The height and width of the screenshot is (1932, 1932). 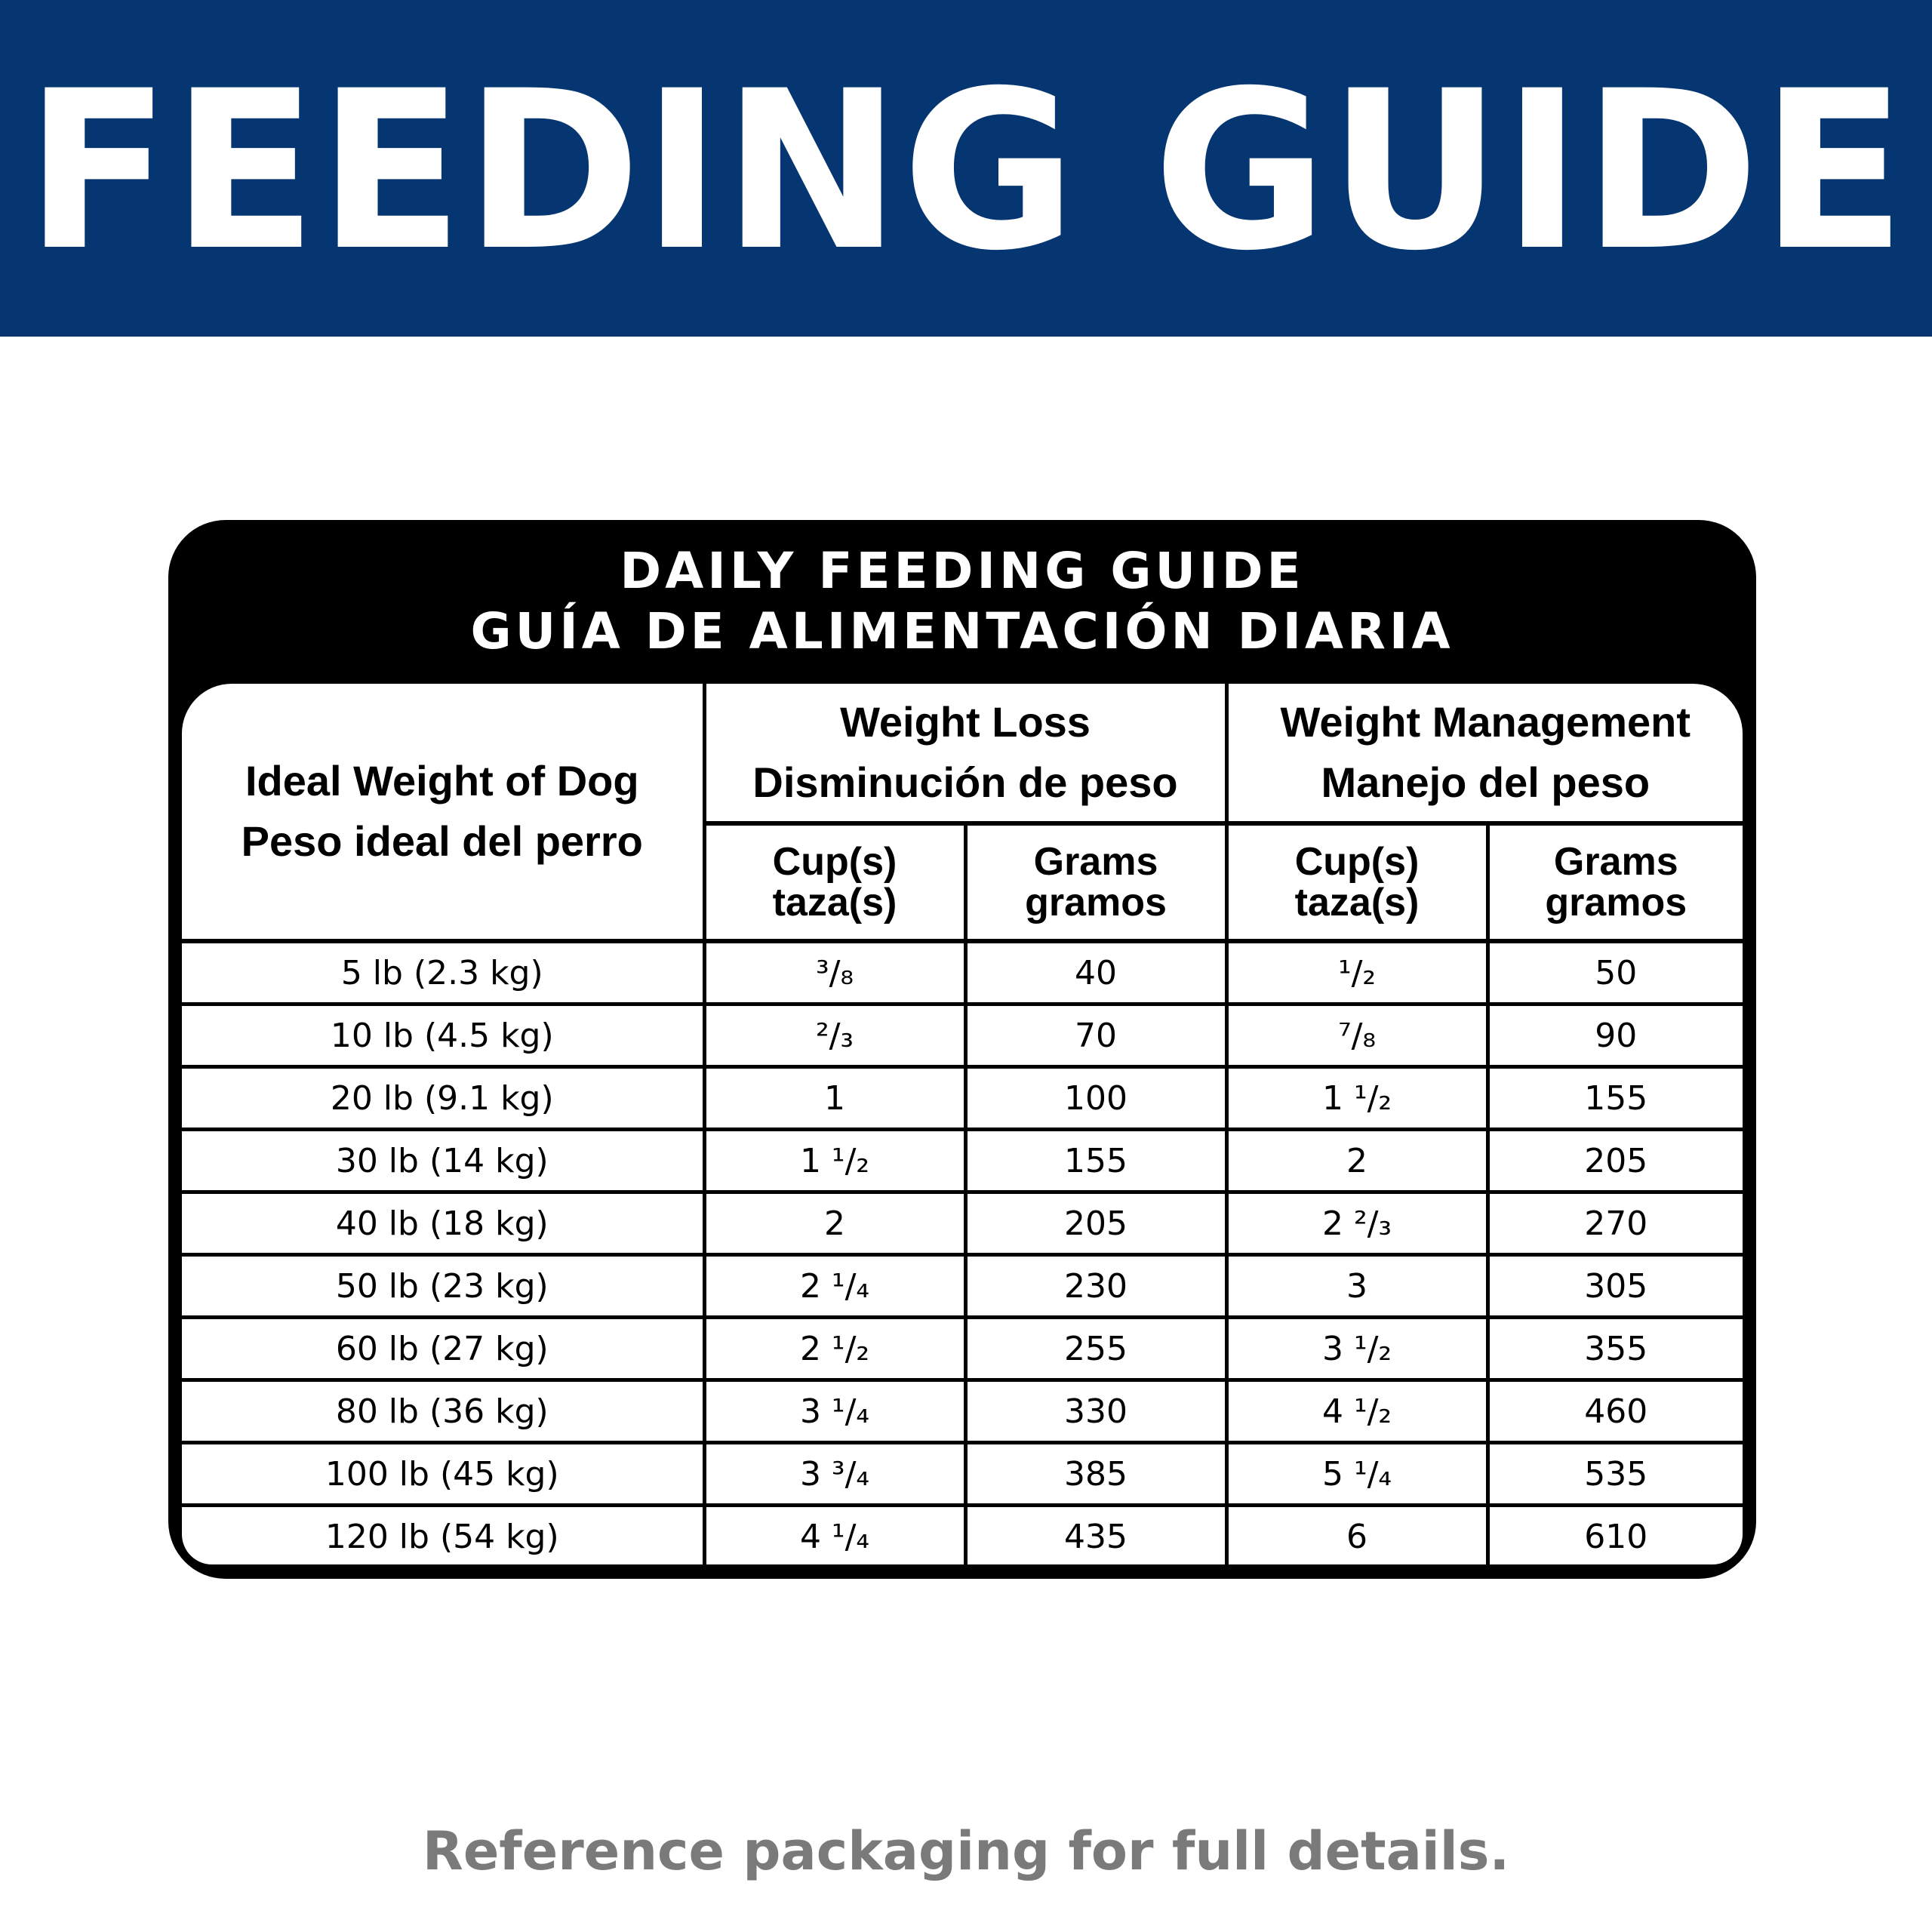 I want to click on header-loss-grams: Grams gramos, so click(x=1097, y=883).